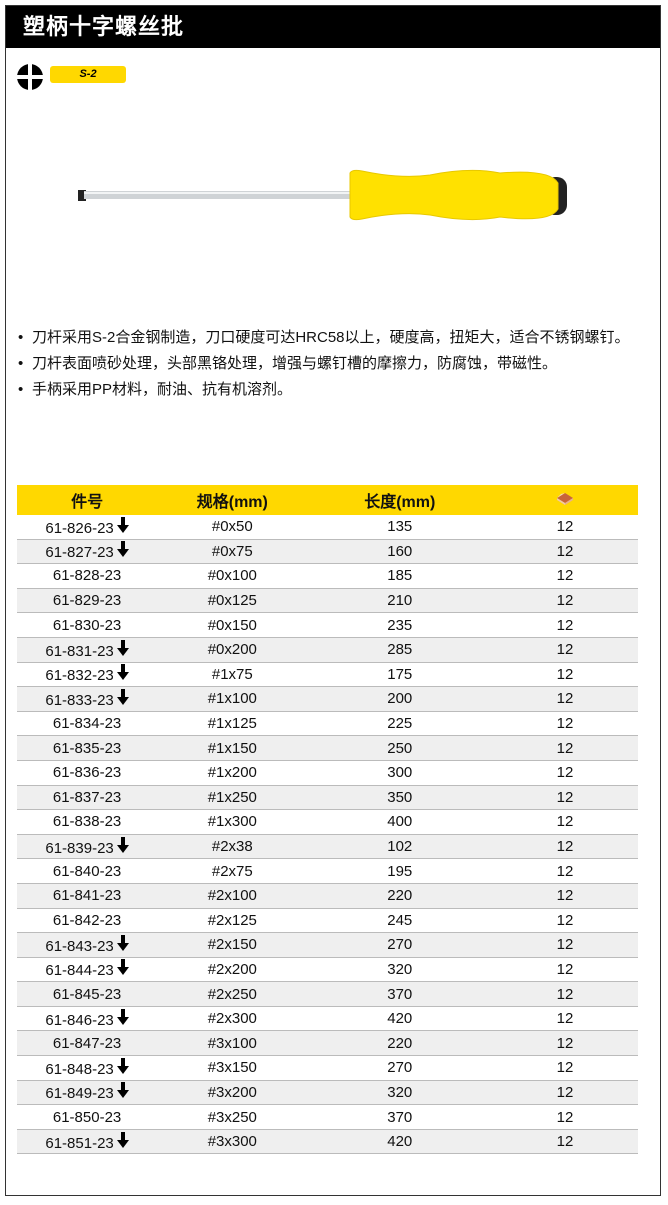  I want to click on part-no: 61-840-23, so click(87, 871).